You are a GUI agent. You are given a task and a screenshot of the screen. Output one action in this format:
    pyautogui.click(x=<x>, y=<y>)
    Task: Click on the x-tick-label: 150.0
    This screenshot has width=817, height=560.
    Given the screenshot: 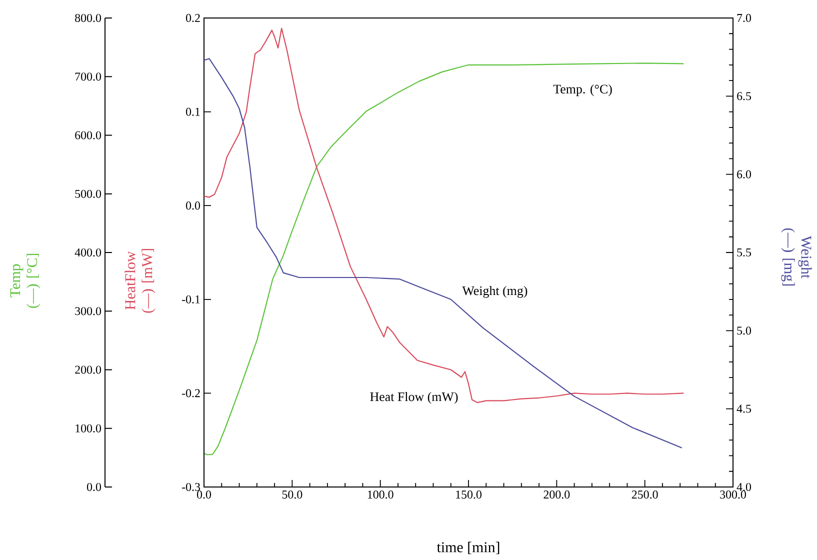 What is the action you would take?
    pyautogui.click(x=469, y=494)
    